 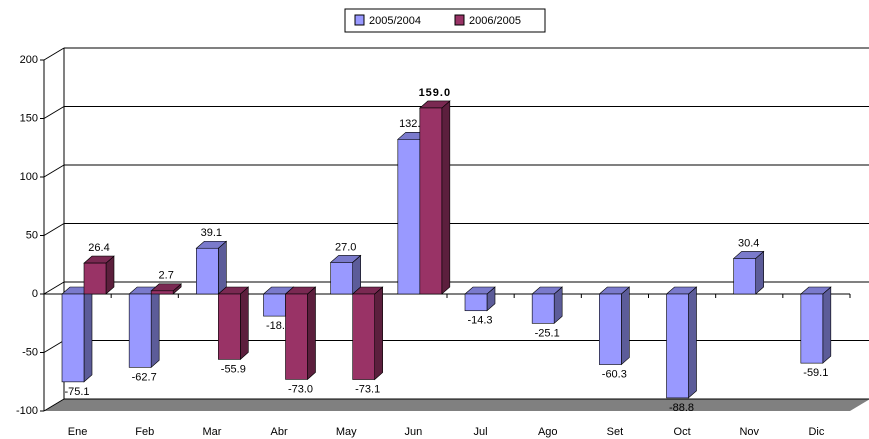 What do you see at coordinates (211, 233) in the screenshot?
I see `value-label: 39.1` at bounding box center [211, 233].